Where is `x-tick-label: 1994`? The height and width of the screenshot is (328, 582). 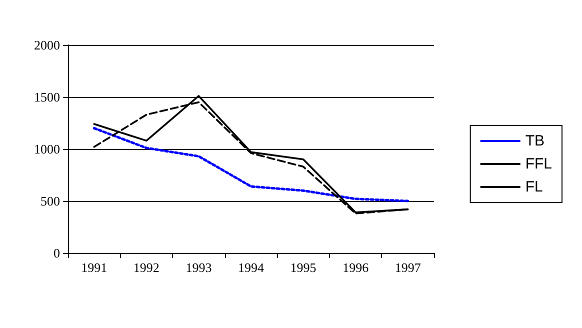 x-tick-label: 1994 is located at coordinates (251, 267).